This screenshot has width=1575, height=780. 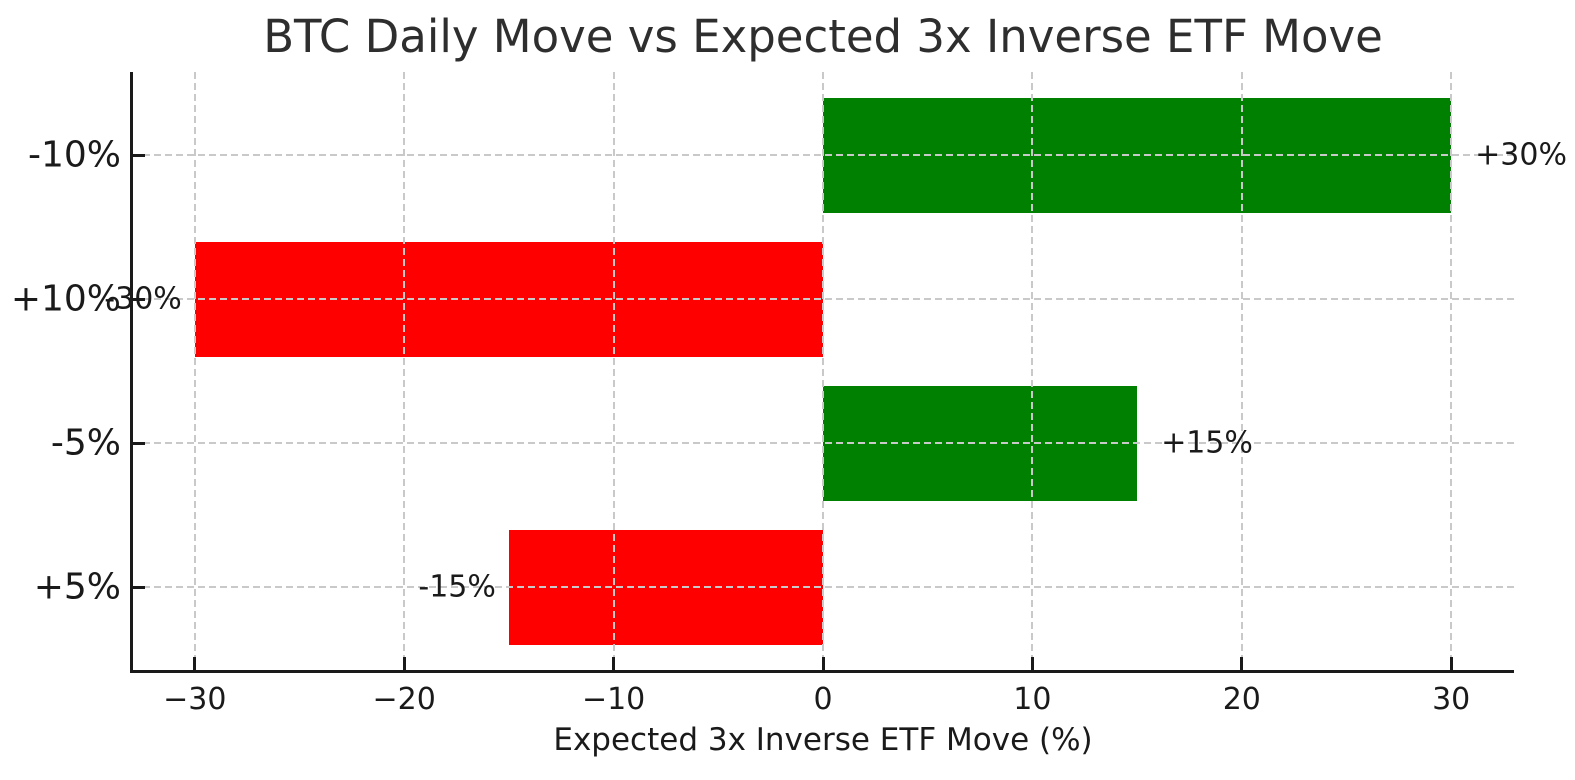 I want to click on x-tick-label: −10, so click(x=613, y=699).